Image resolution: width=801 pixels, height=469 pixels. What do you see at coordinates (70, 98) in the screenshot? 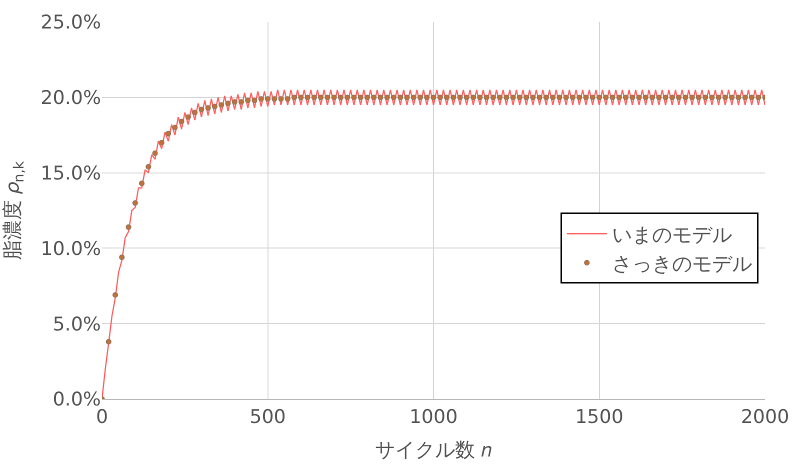
I see `y-tick-label: 20.0%` at bounding box center [70, 98].